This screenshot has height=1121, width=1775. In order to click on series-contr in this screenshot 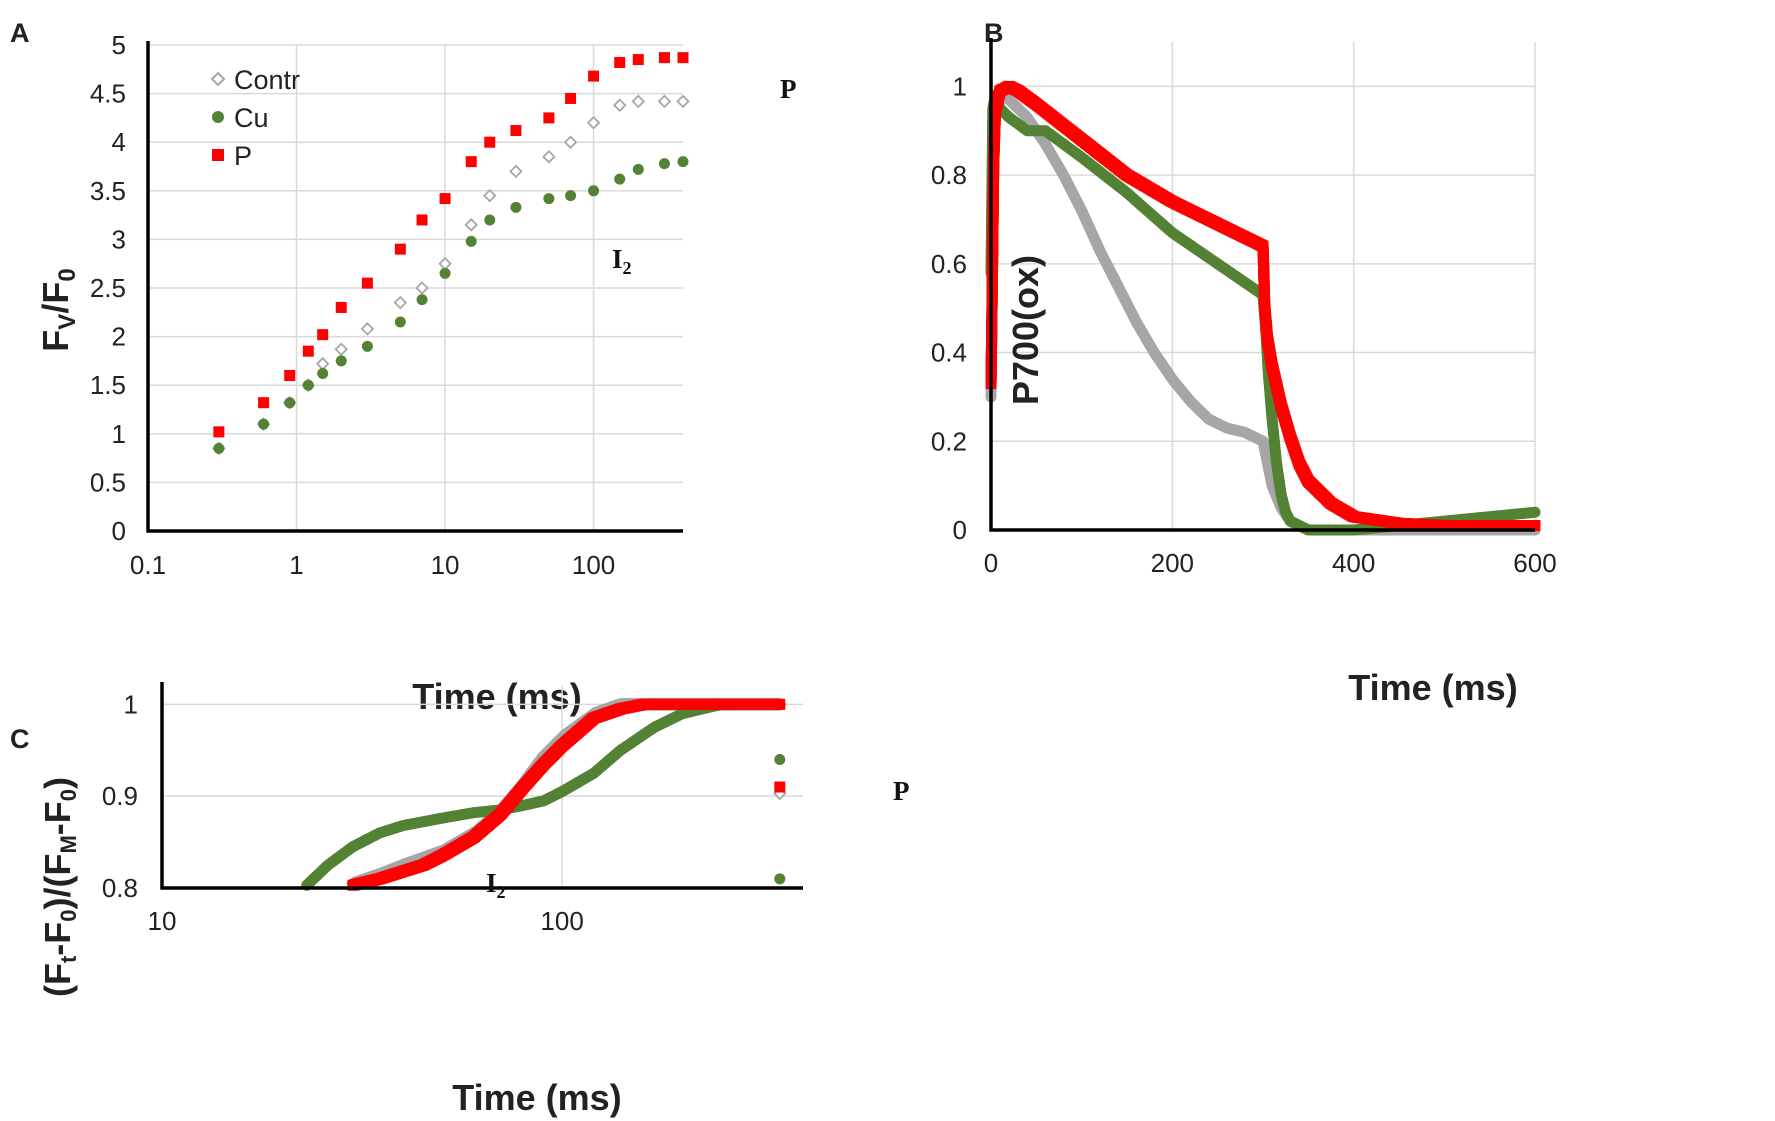, I will do `click(451, 275)`.